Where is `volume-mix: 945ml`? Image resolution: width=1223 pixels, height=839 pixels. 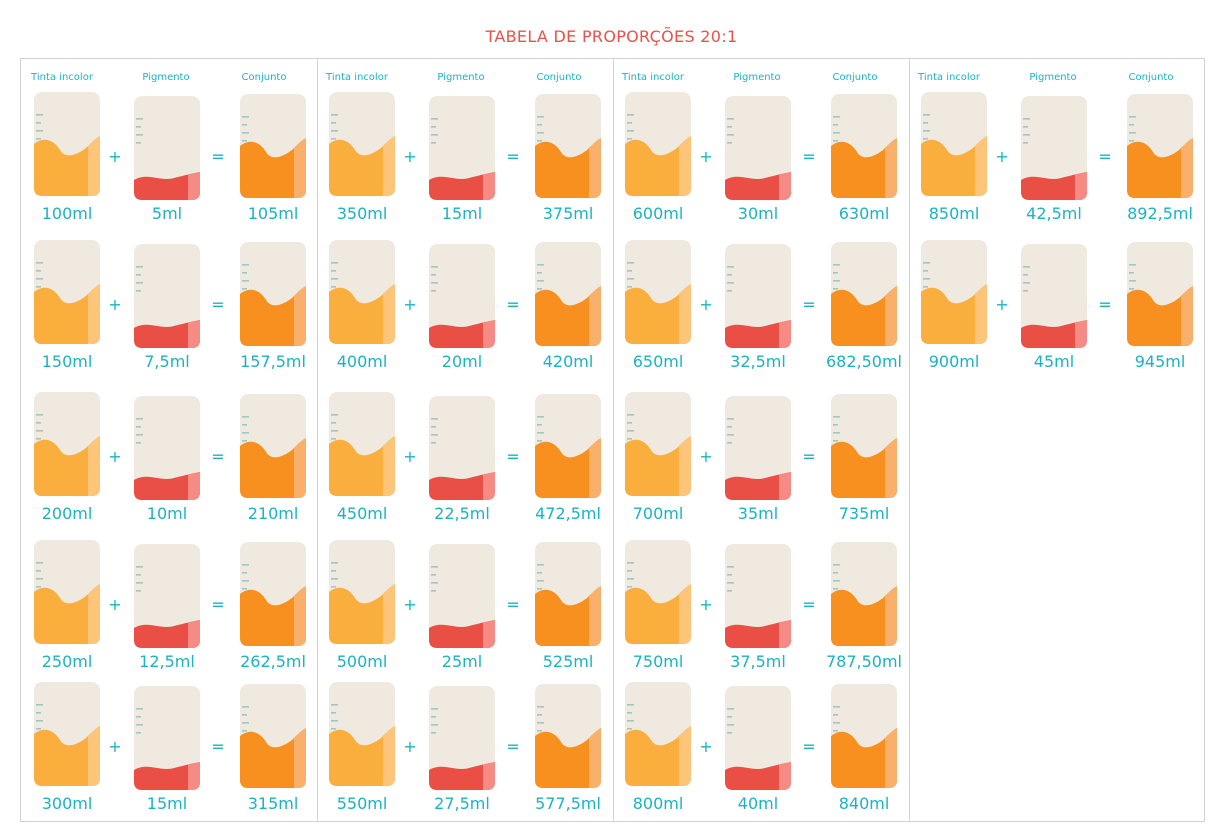
volume-mix: 945ml is located at coordinates (1160, 361).